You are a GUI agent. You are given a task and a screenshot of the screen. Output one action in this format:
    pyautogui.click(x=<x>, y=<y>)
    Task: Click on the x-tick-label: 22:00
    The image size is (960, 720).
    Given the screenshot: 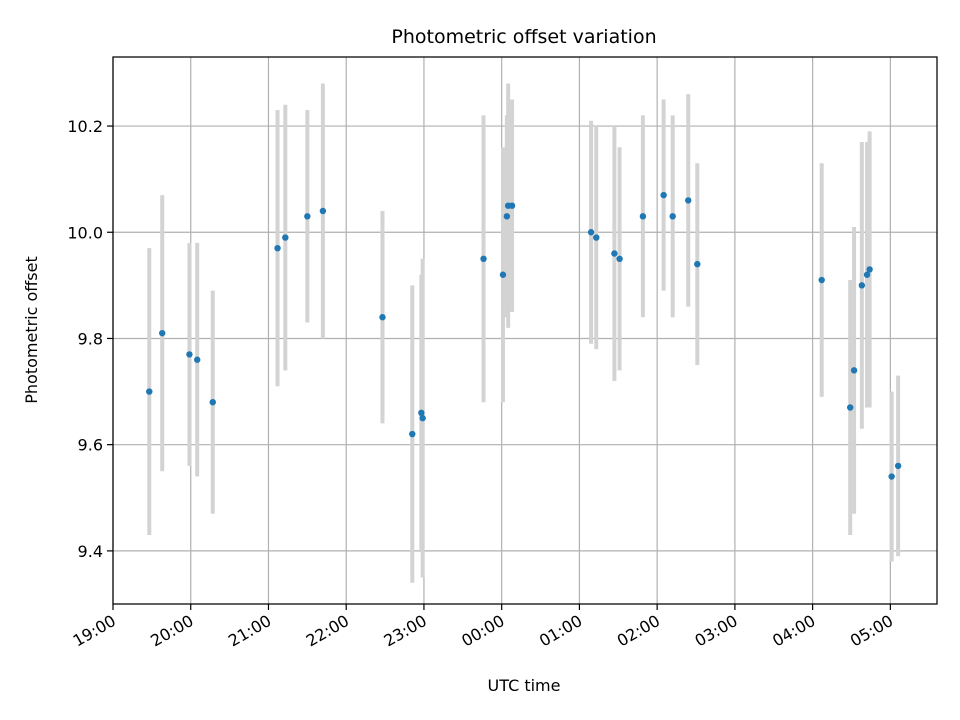 What is the action you would take?
    pyautogui.click(x=327, y=631)
    